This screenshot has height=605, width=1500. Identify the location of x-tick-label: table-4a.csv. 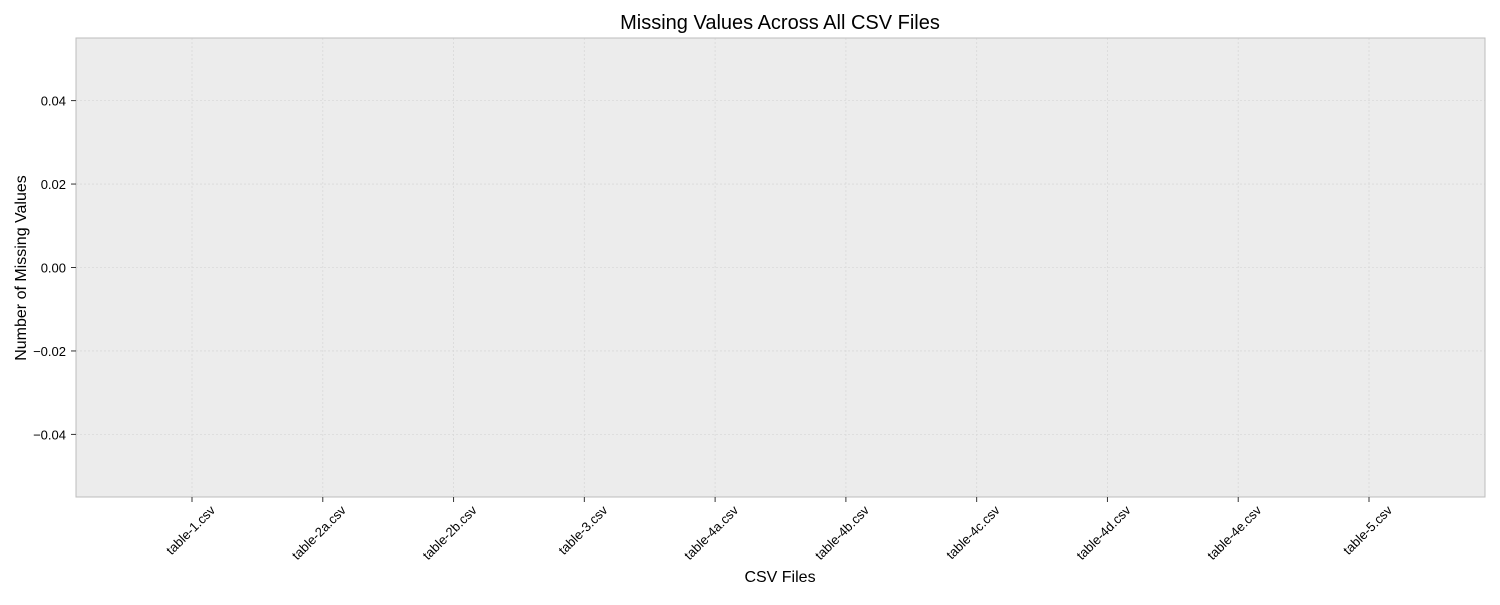
(711, 532).